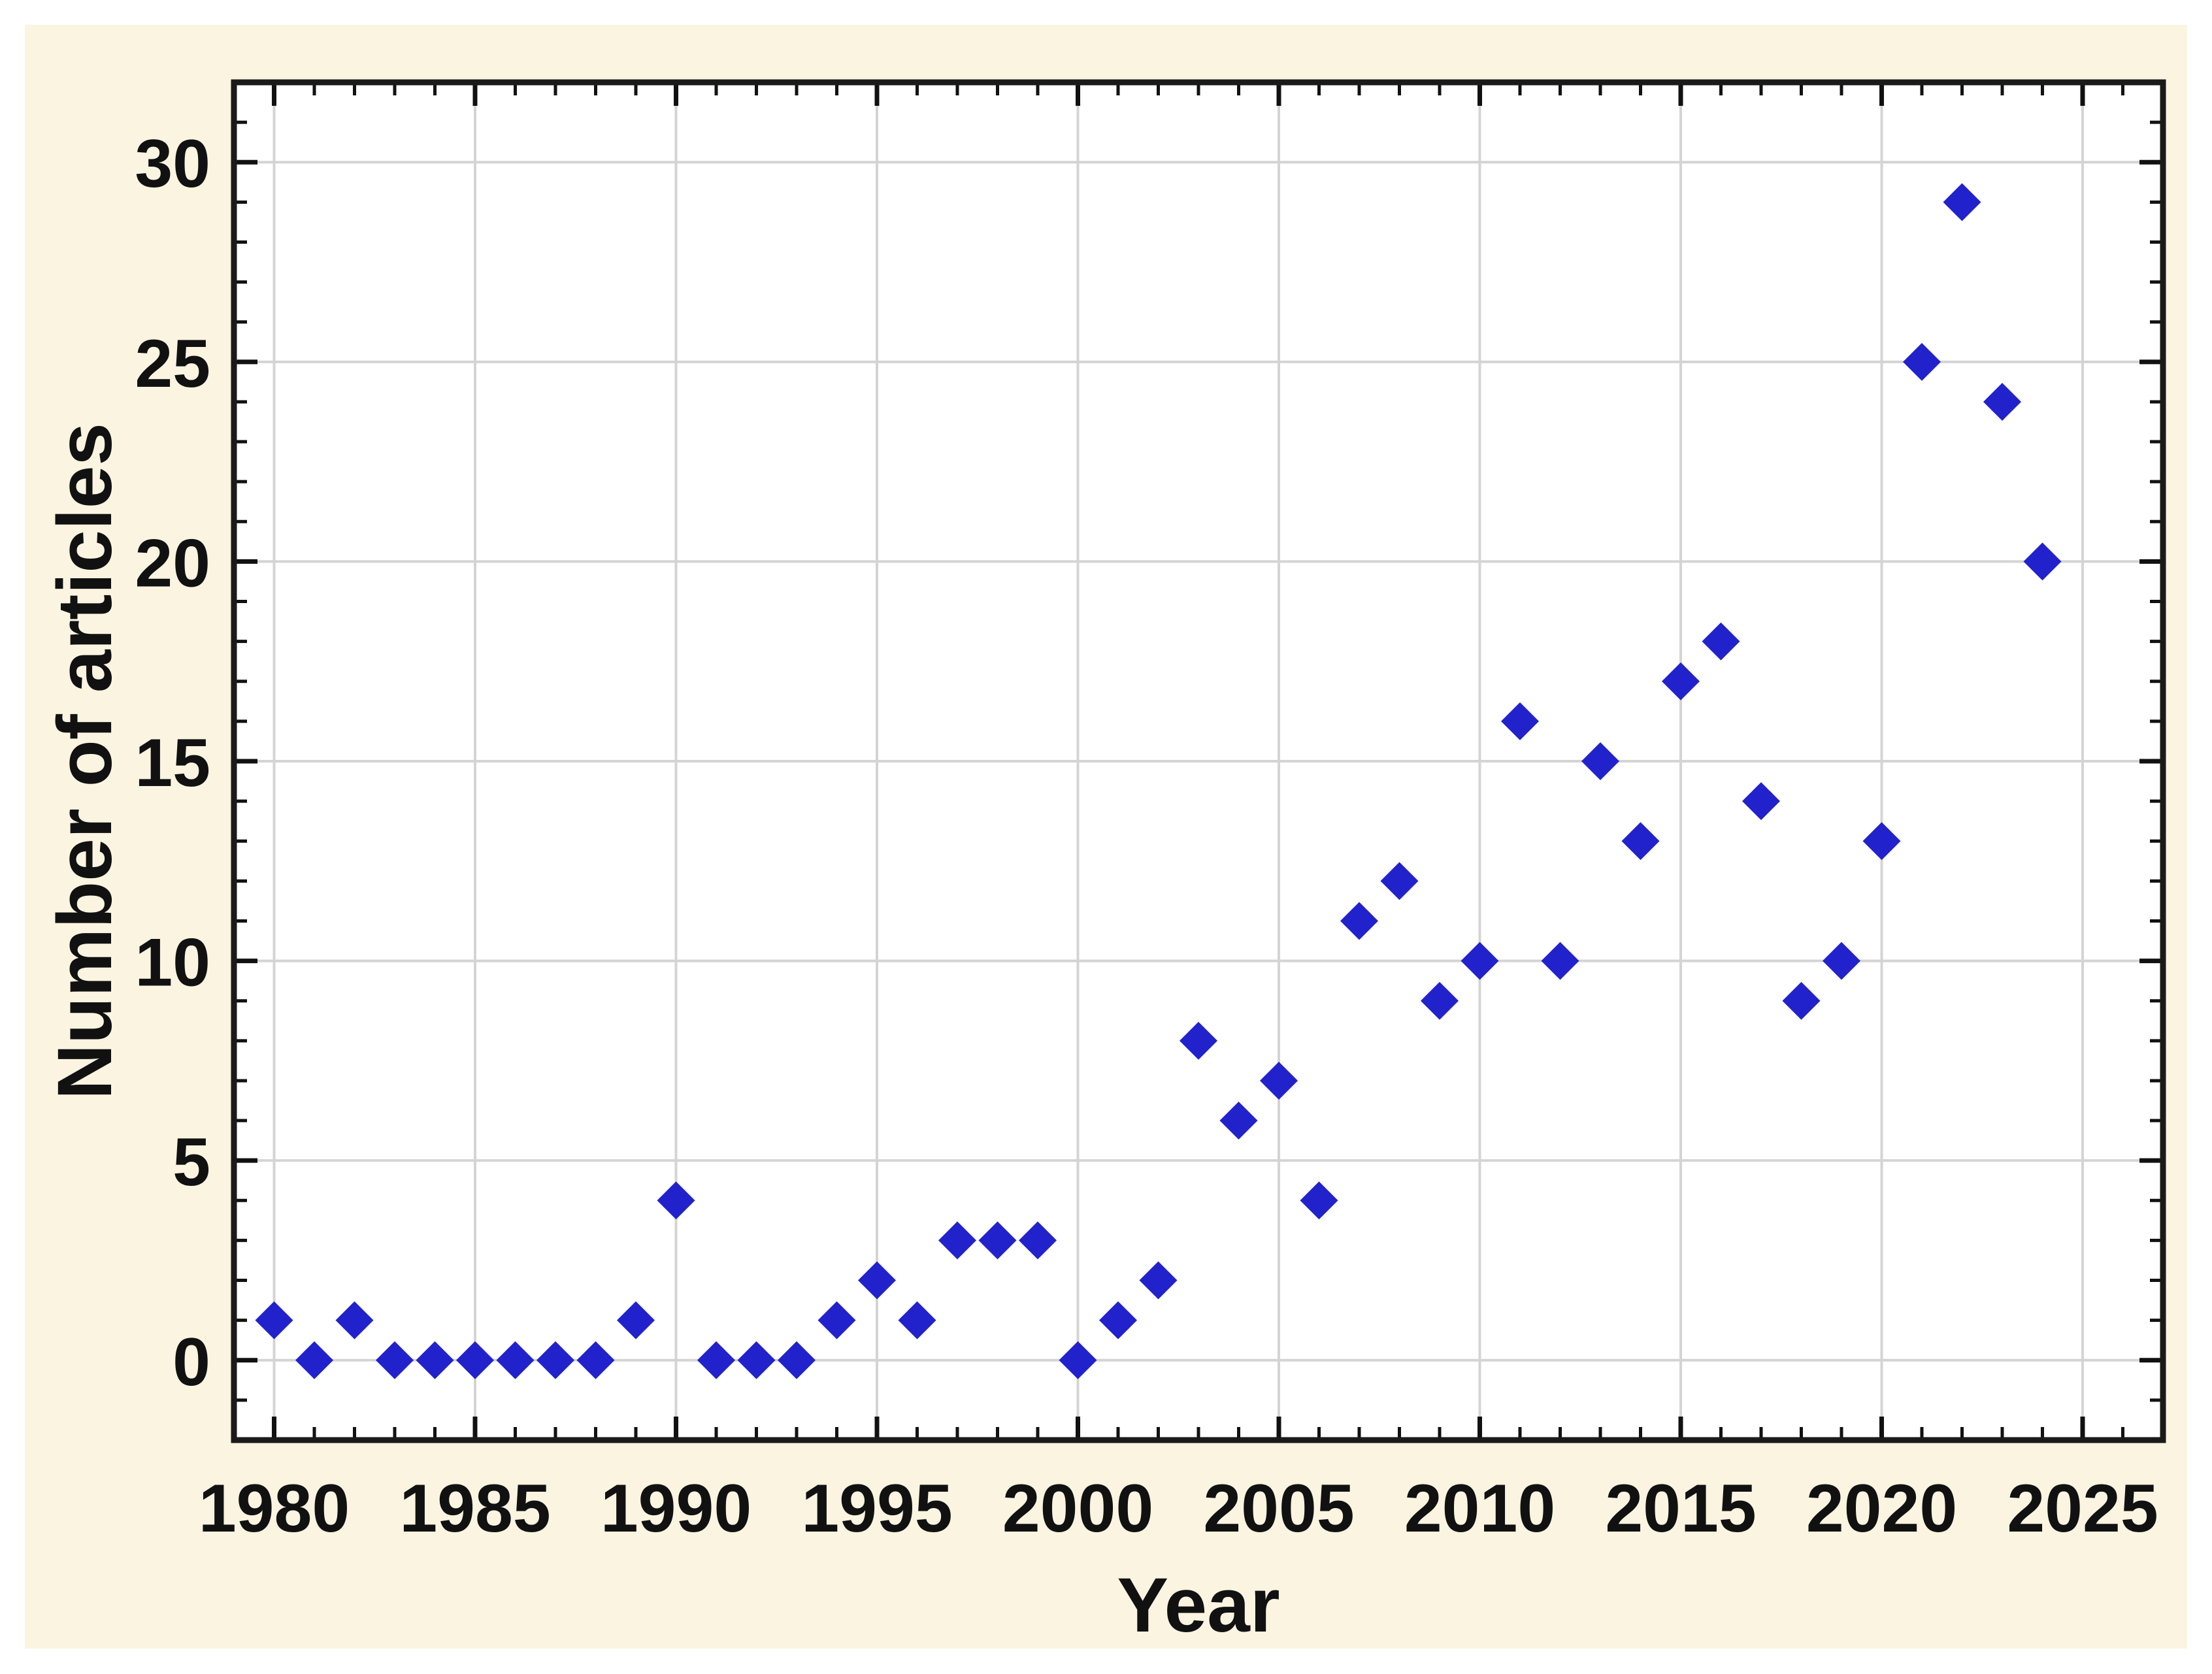  Describe the element at coordinates (1680, 1509) in the screenshot. I see `x-tick-label-2015: 2015` at that location.